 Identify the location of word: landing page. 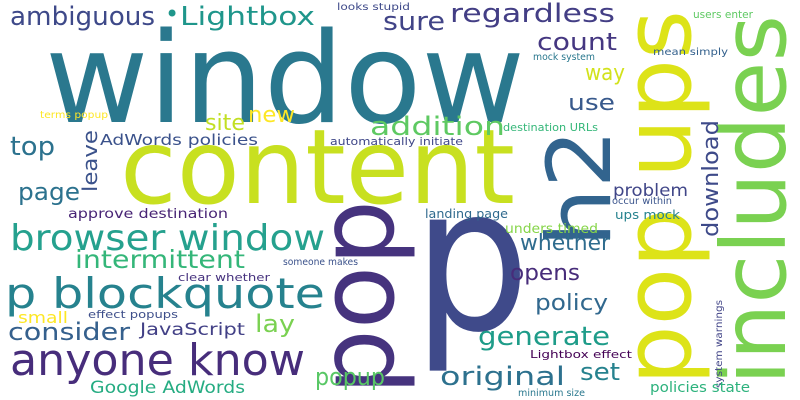
(466, 214).